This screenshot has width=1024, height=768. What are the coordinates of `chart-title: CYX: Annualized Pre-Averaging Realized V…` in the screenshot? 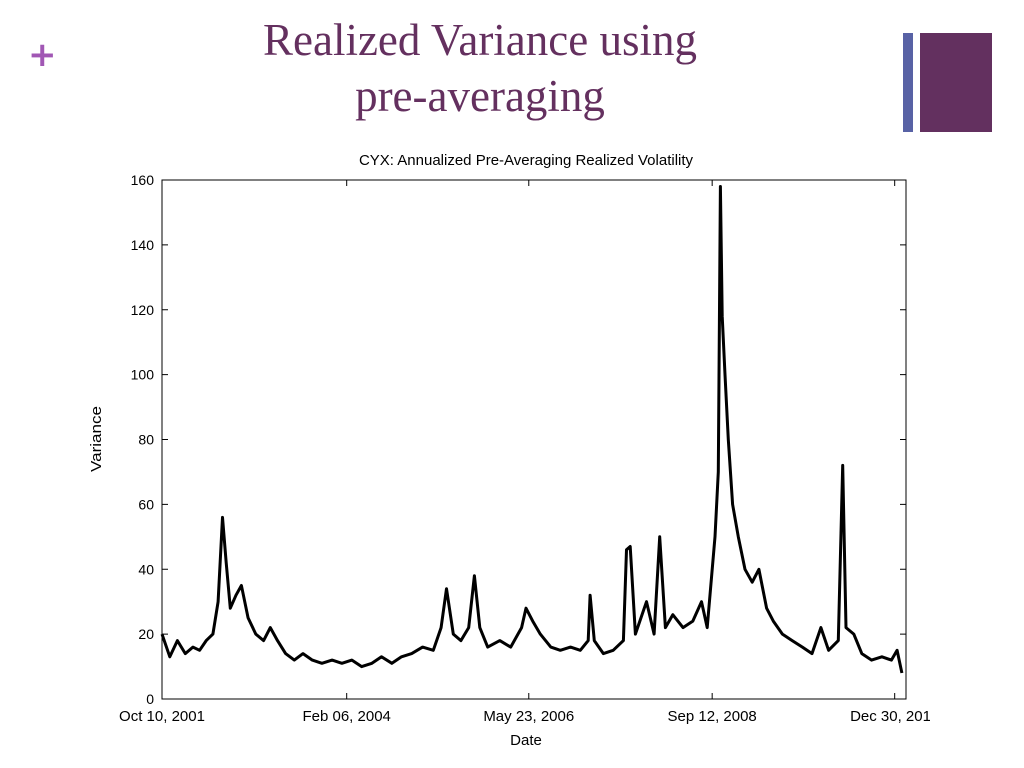 It's located at (526, 160).